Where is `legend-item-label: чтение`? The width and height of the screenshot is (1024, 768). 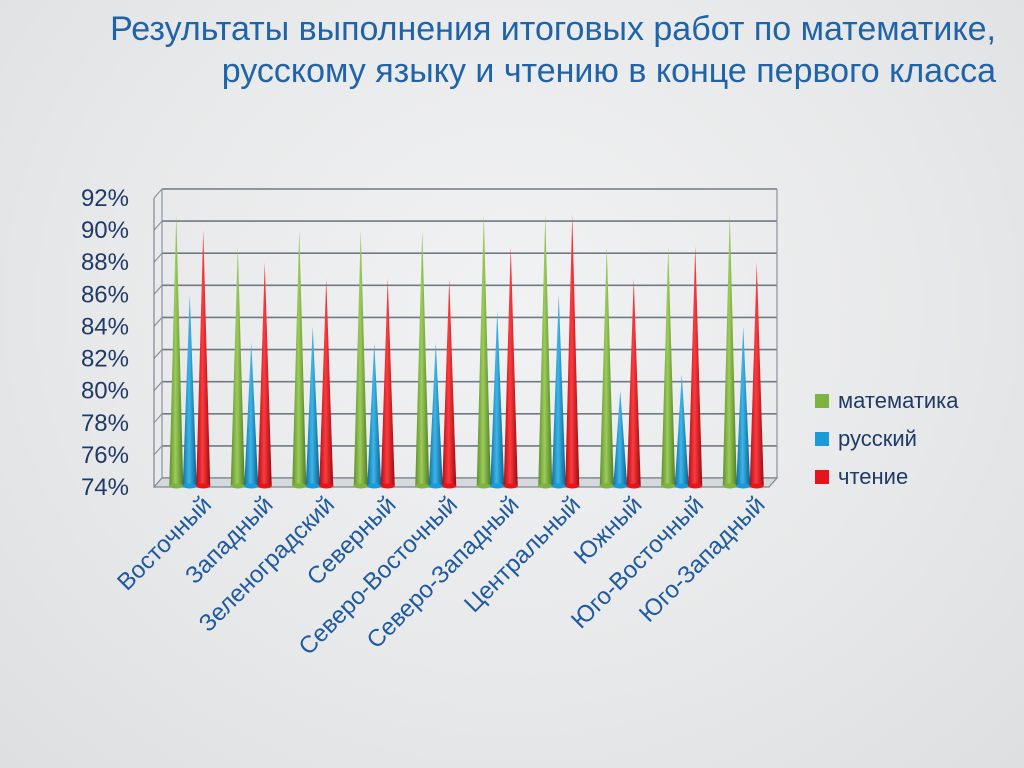
legend-item-label: чтение is located at coordinates (873, 476).